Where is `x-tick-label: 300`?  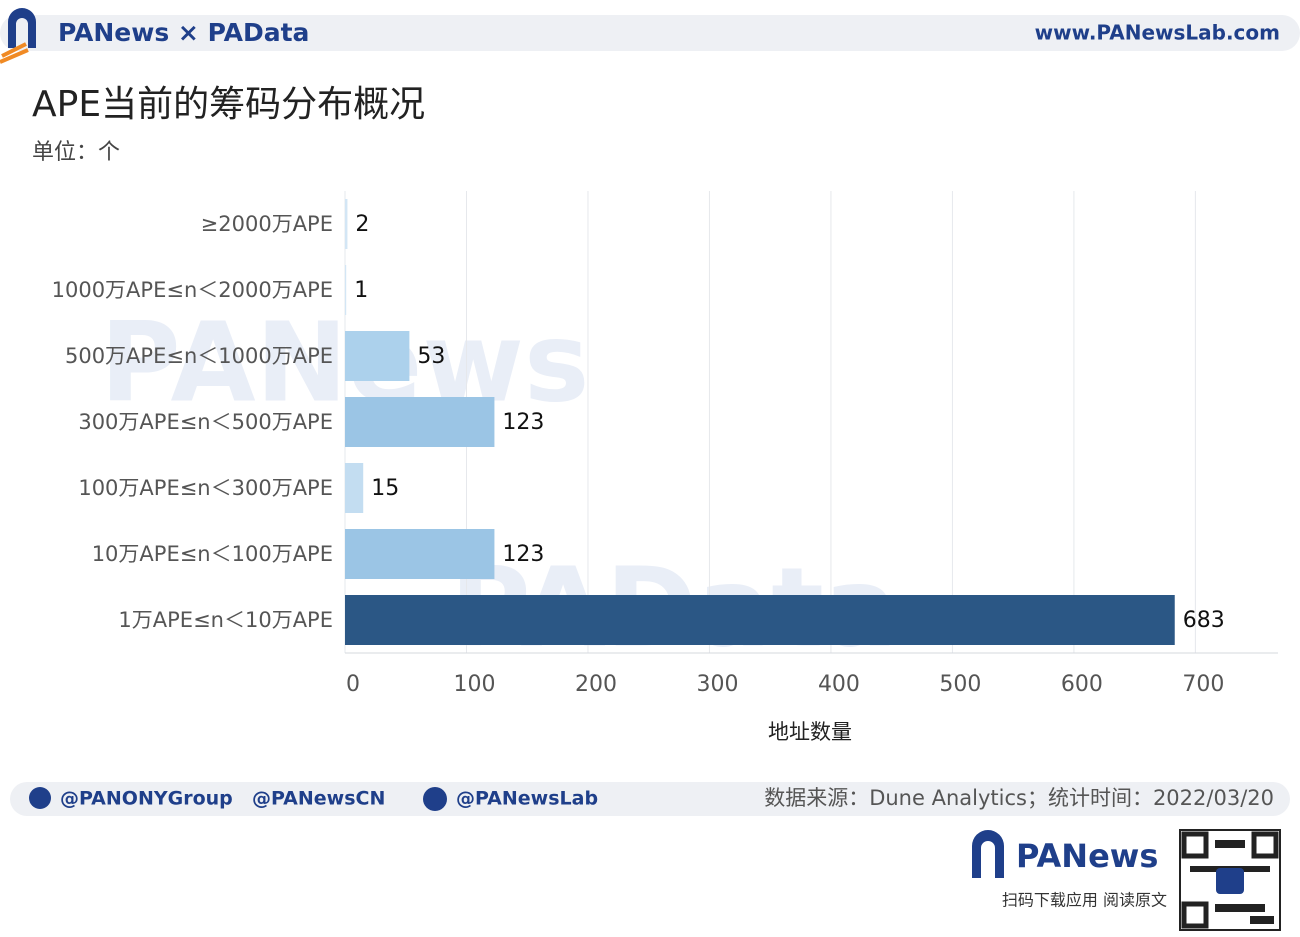
x-tick-label: 300 is located at coordinates (717, 684).